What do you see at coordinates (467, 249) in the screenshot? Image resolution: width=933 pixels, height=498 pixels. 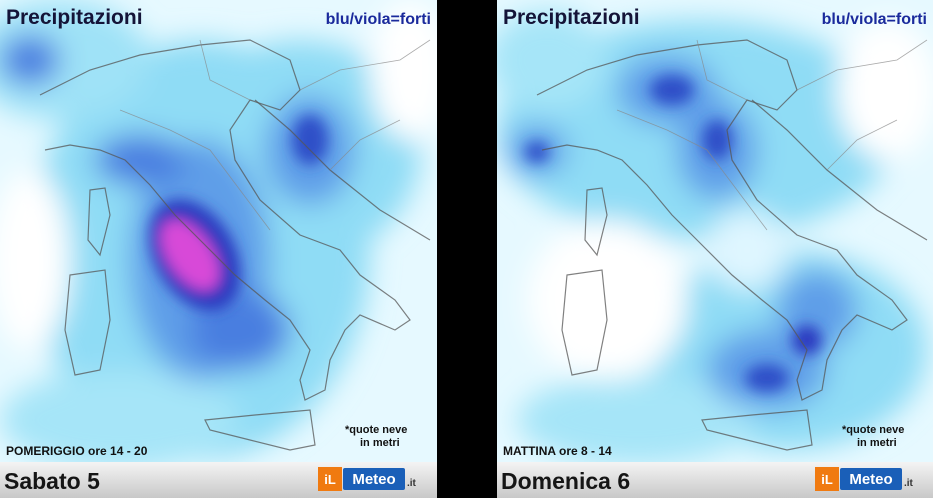 I see `separator` at bounding box center [467, 249].